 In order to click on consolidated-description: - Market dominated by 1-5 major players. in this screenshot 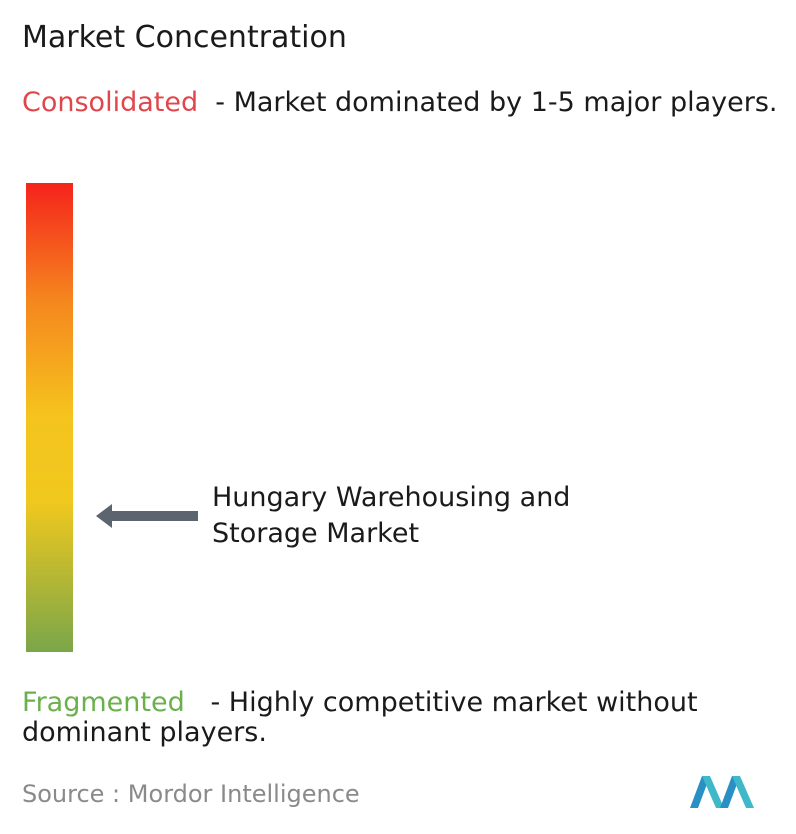, I will do `click(496, 102)`.